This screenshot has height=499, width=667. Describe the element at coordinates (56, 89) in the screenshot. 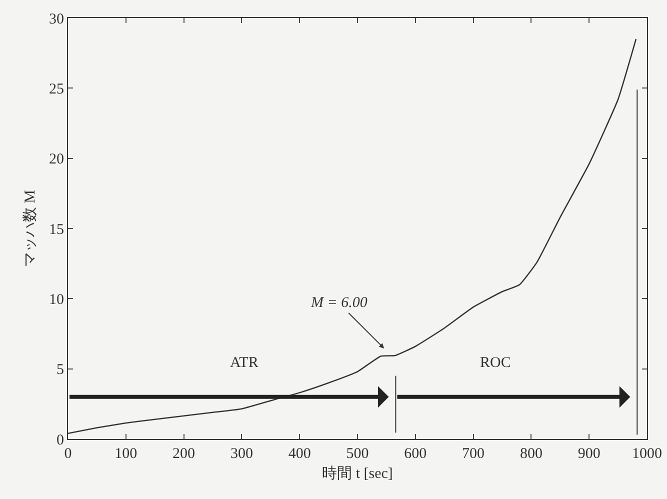

I see `y-tick-label: 25` at that location.